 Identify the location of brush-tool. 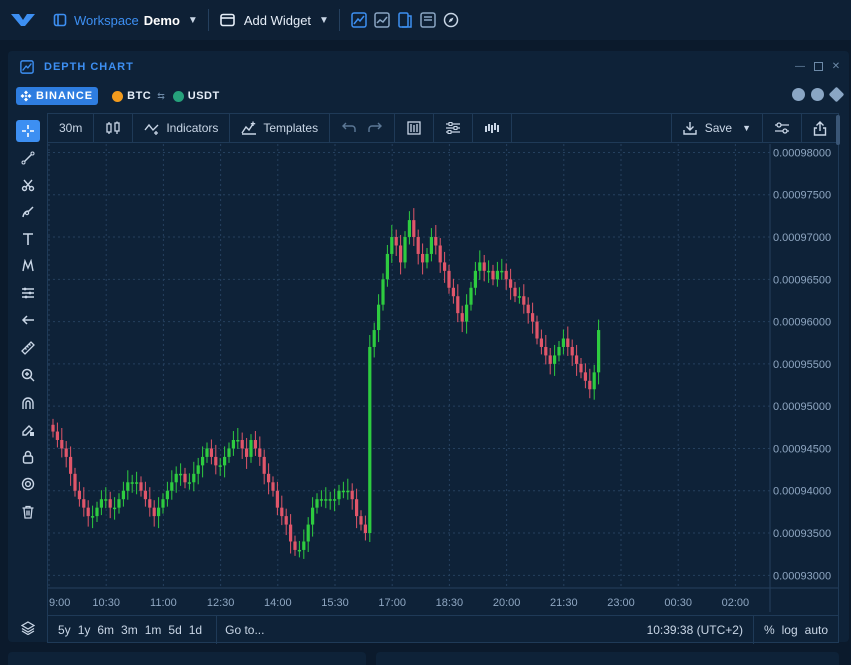
(28, 212).